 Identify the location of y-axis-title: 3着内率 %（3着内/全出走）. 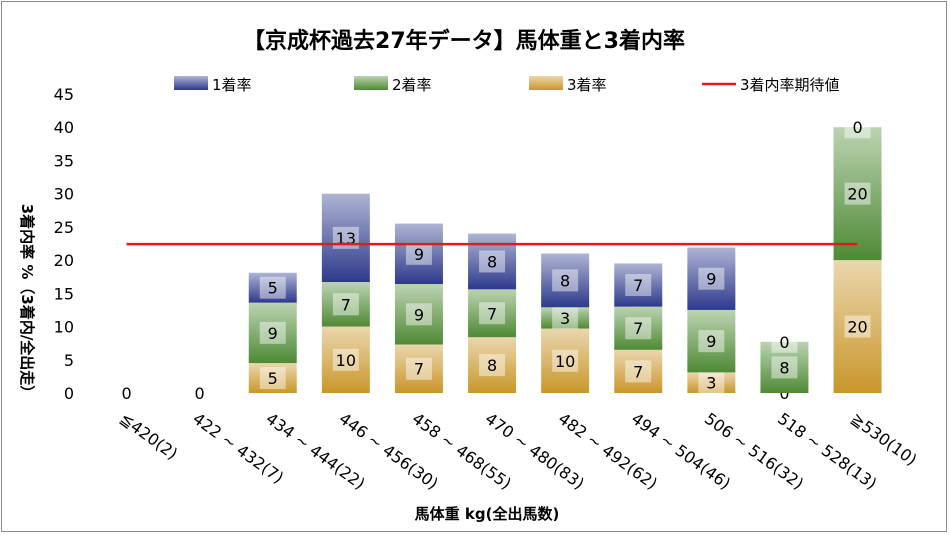
(27, 302).